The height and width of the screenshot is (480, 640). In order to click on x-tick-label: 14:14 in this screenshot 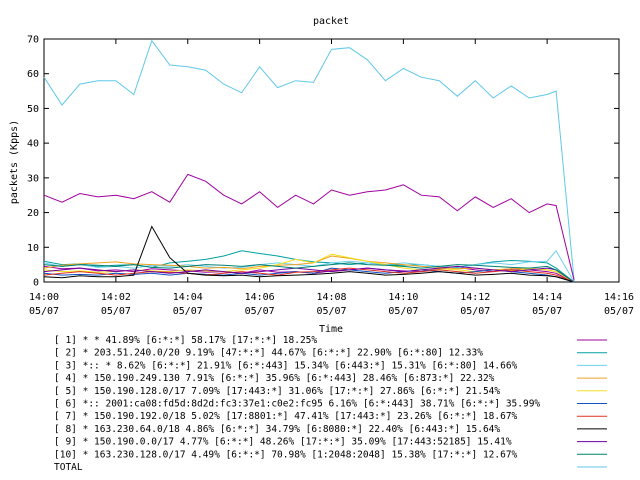, I will do `click(547, 297)`.